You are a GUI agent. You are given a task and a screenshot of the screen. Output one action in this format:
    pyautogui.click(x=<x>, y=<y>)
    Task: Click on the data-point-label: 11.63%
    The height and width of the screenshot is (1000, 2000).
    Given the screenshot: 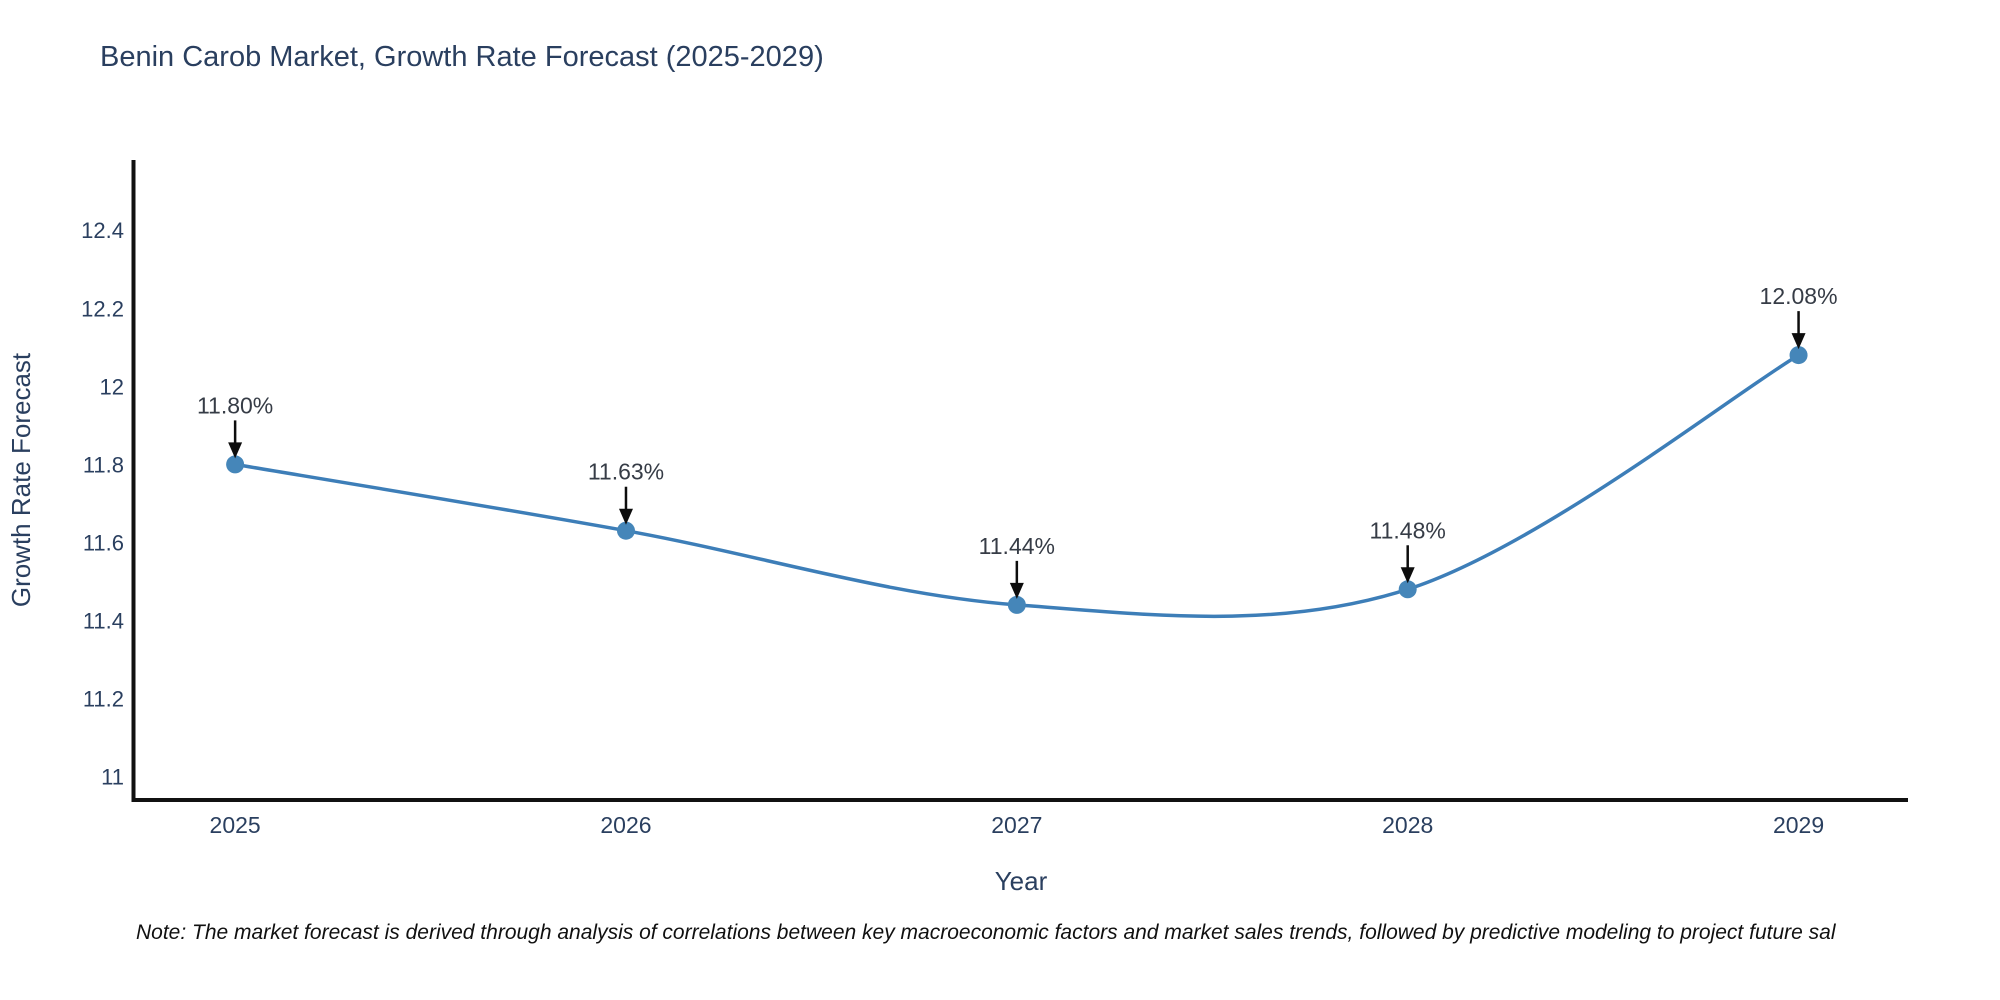 What is the action you would take?
    pyautogui.click(x=626, y=472)
    